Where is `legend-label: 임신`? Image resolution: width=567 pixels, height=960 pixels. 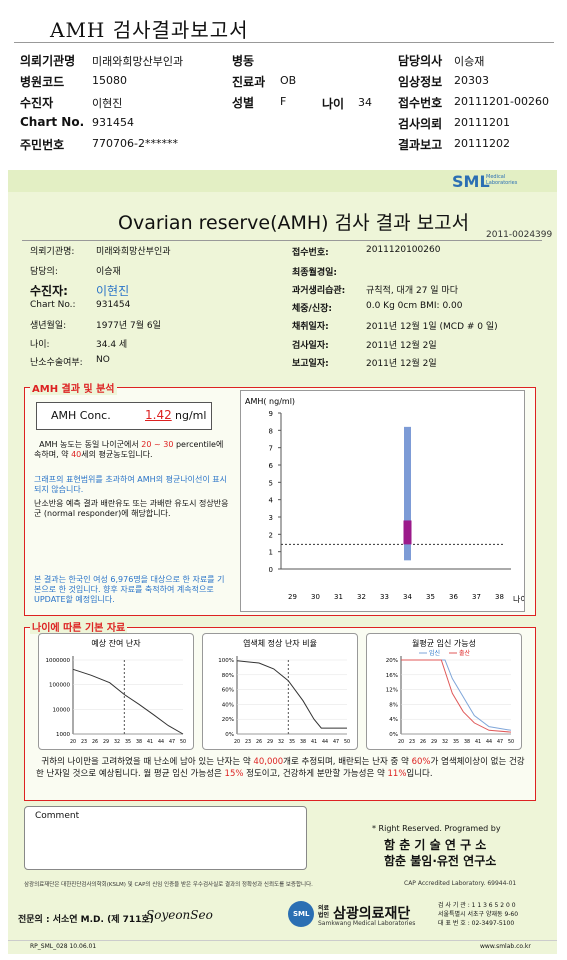
legend-label: 임신 is located at coordinates (434, 653).